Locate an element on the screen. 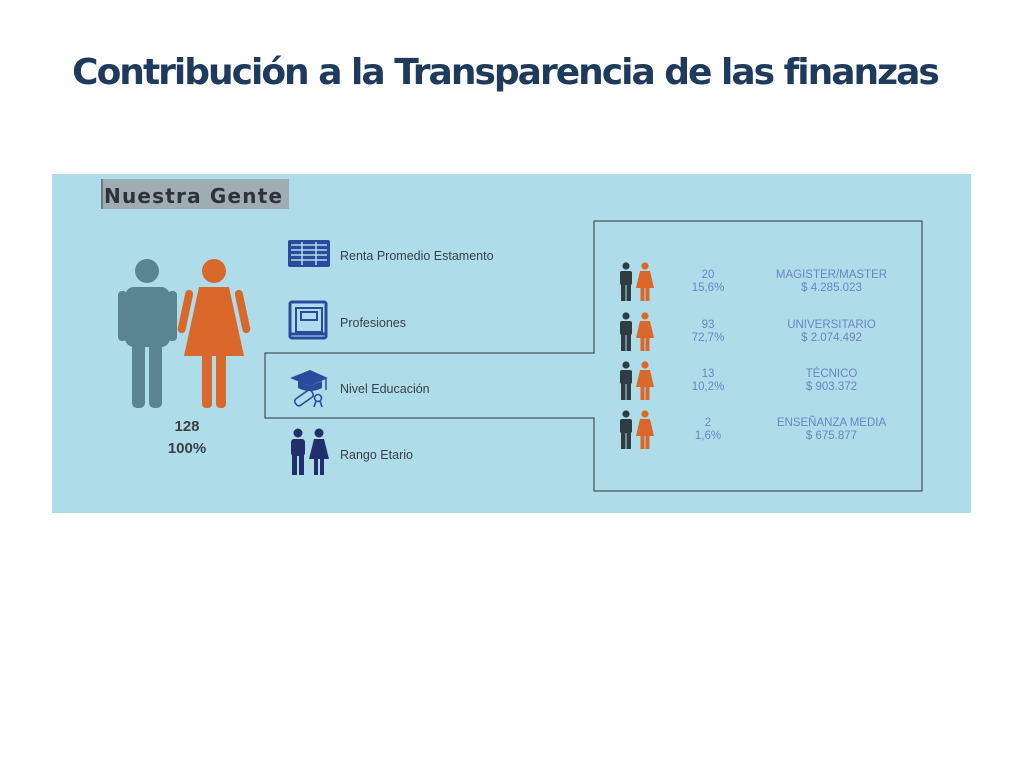 The width and height of the screenshot is (1024, 768). education-row: 2 1,6% ENSEÑANZA MEDIA $ 675.877 is located at coordinates (762, 430).